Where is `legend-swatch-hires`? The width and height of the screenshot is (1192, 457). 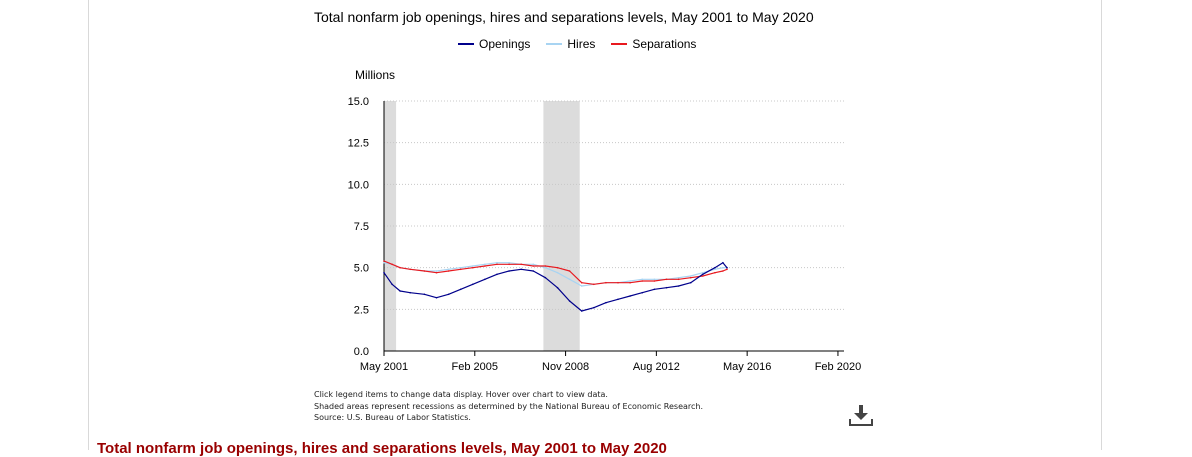
legend-swatch-hires is located at coordinates (554, 44).